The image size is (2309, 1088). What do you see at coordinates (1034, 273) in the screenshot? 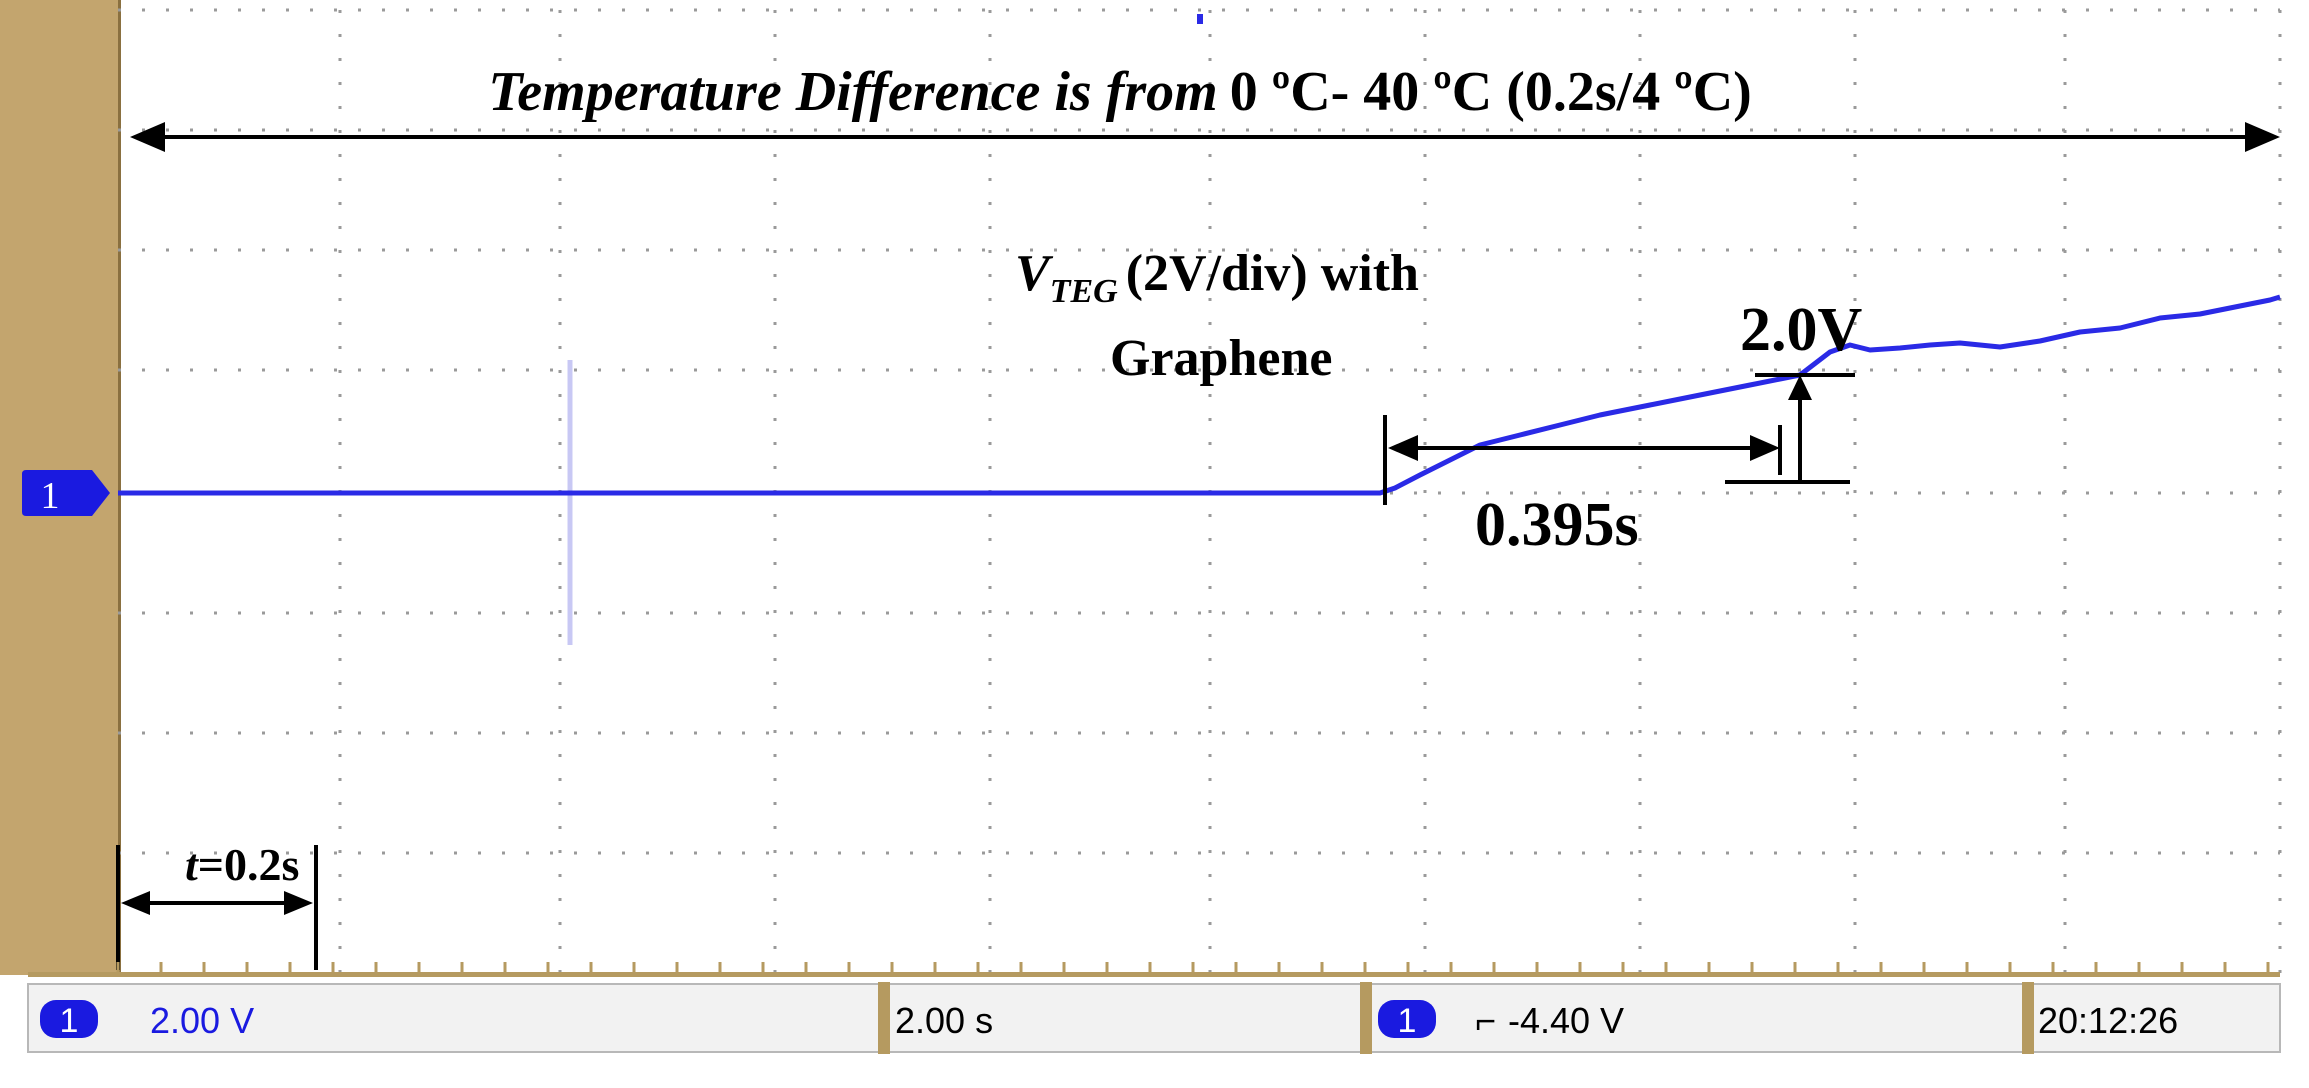
I see `vteg-label-v: V` at bounding box center [1034, 273].